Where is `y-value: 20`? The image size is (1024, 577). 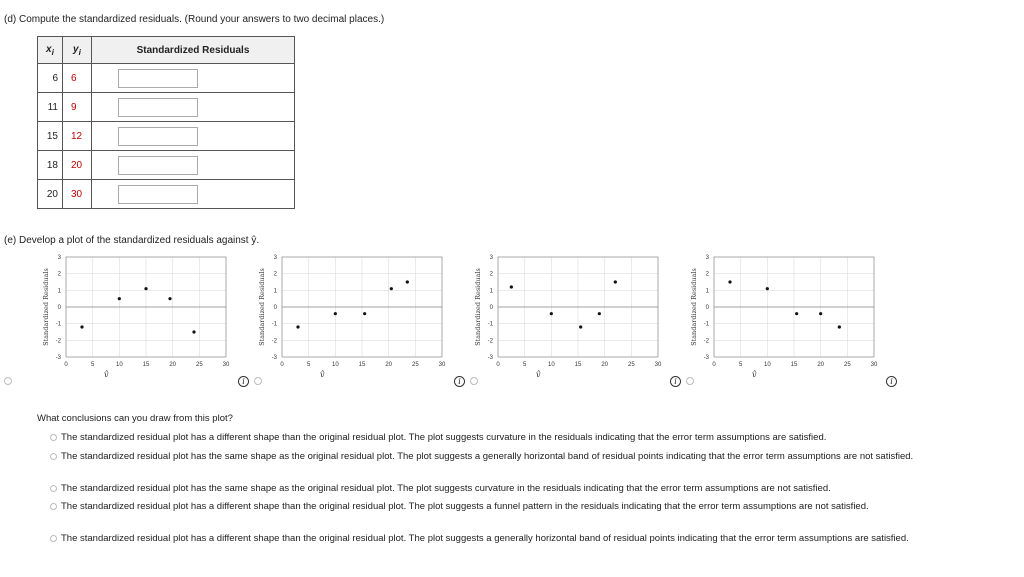
y-value: 20 is located at coordinates (77, 165).